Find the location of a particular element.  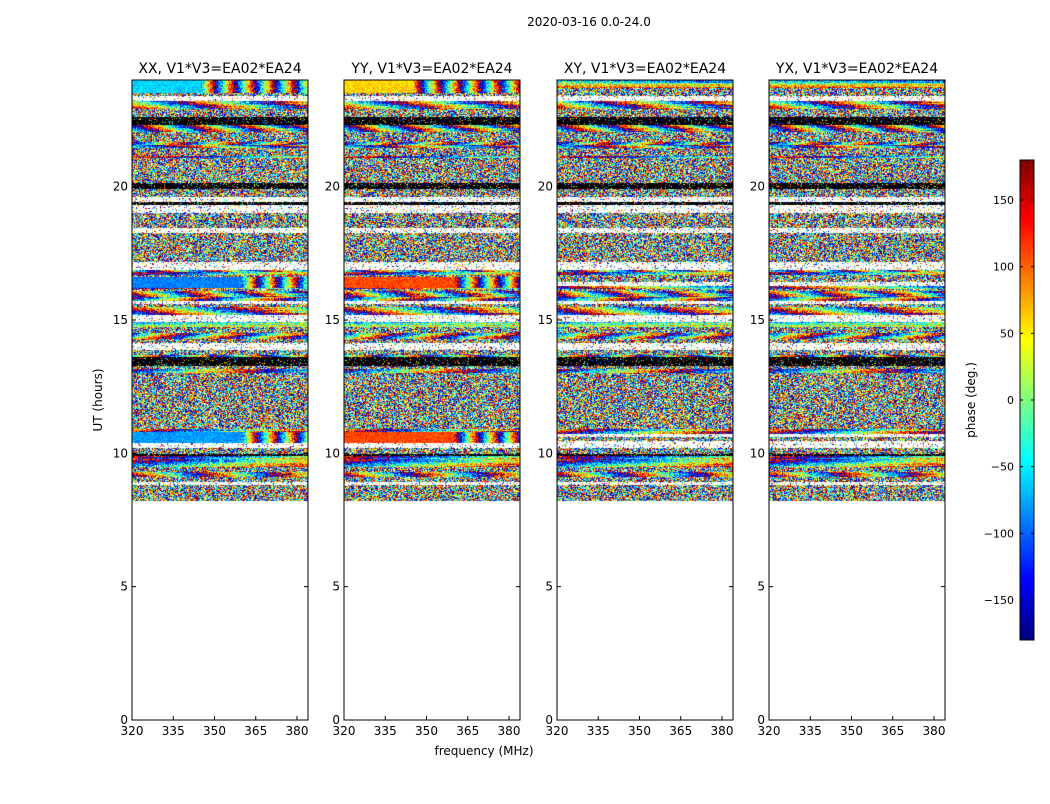

axes-frame-yy is located at coordinates (432, 400).